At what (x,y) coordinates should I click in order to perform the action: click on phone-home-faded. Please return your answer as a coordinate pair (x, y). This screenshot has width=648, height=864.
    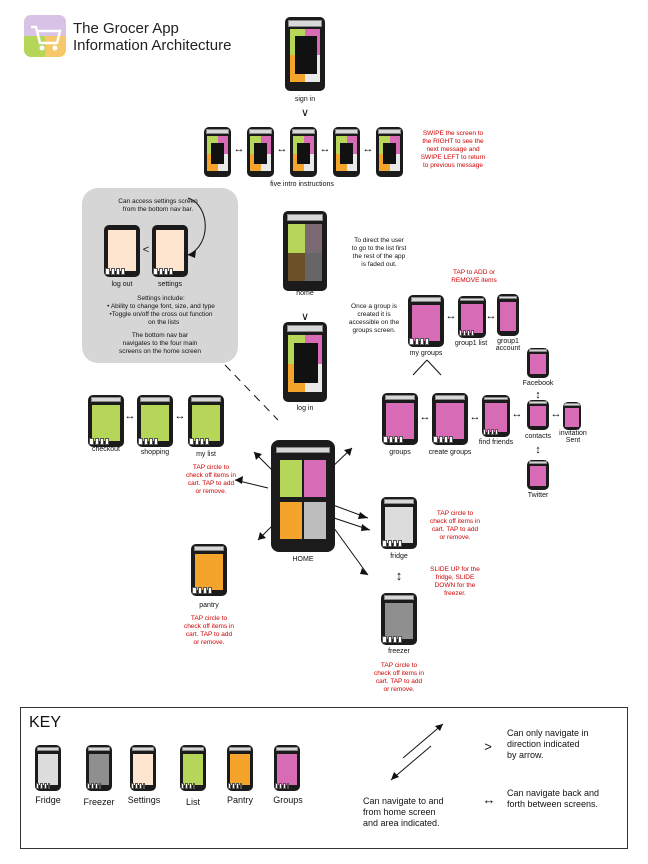
    Looking at the image, I should click on (305, 251).